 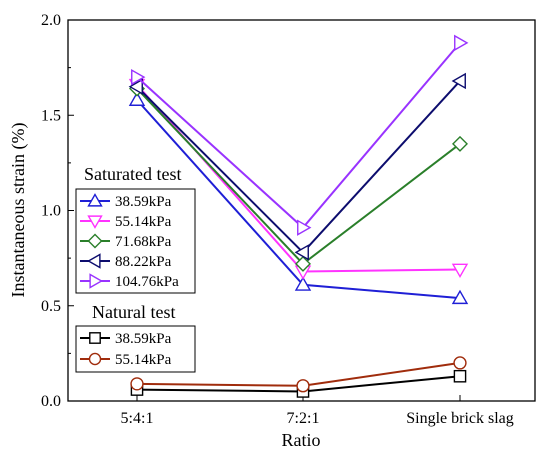 What do you see at coordinates (126, 349) in the screenshot?
I see `legend-items-natural: 38.59kPa 55.14kPa` at bounding box center [126, 349].